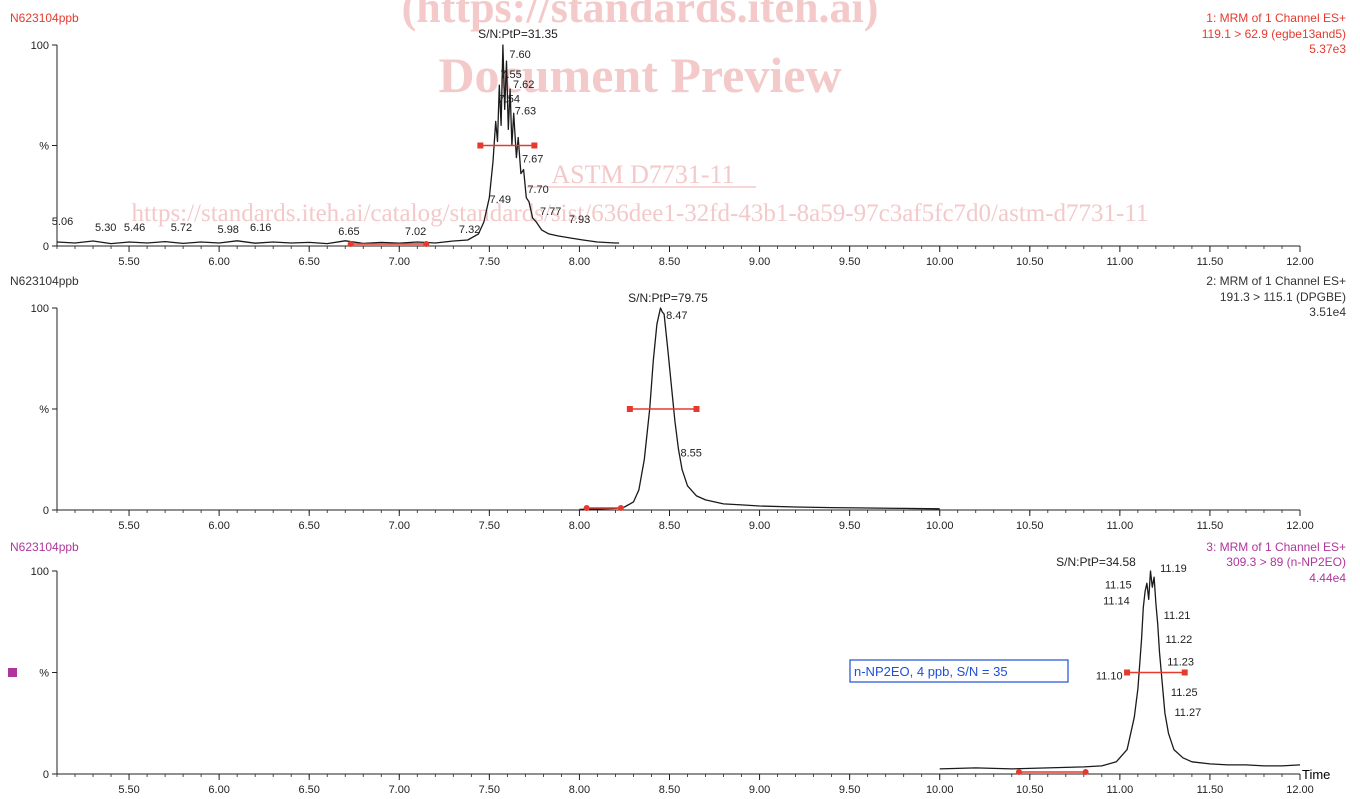  Describe the element at coordinates (668, 298) in the screenshot. I see `sn-label: S/N:PtP=79.75` at that location.